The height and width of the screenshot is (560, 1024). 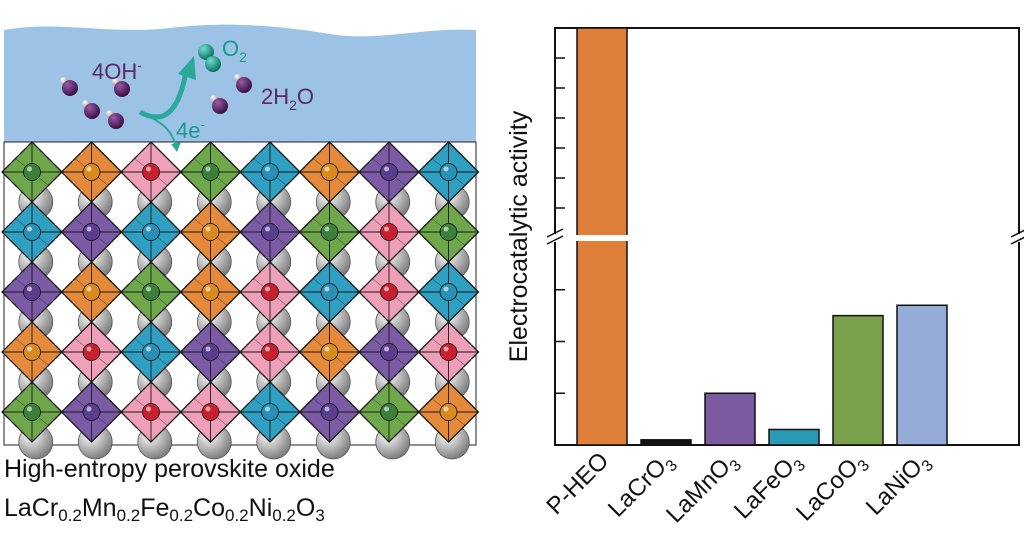 I want to click on electron-arrow-head, so click(x=176, y=147).